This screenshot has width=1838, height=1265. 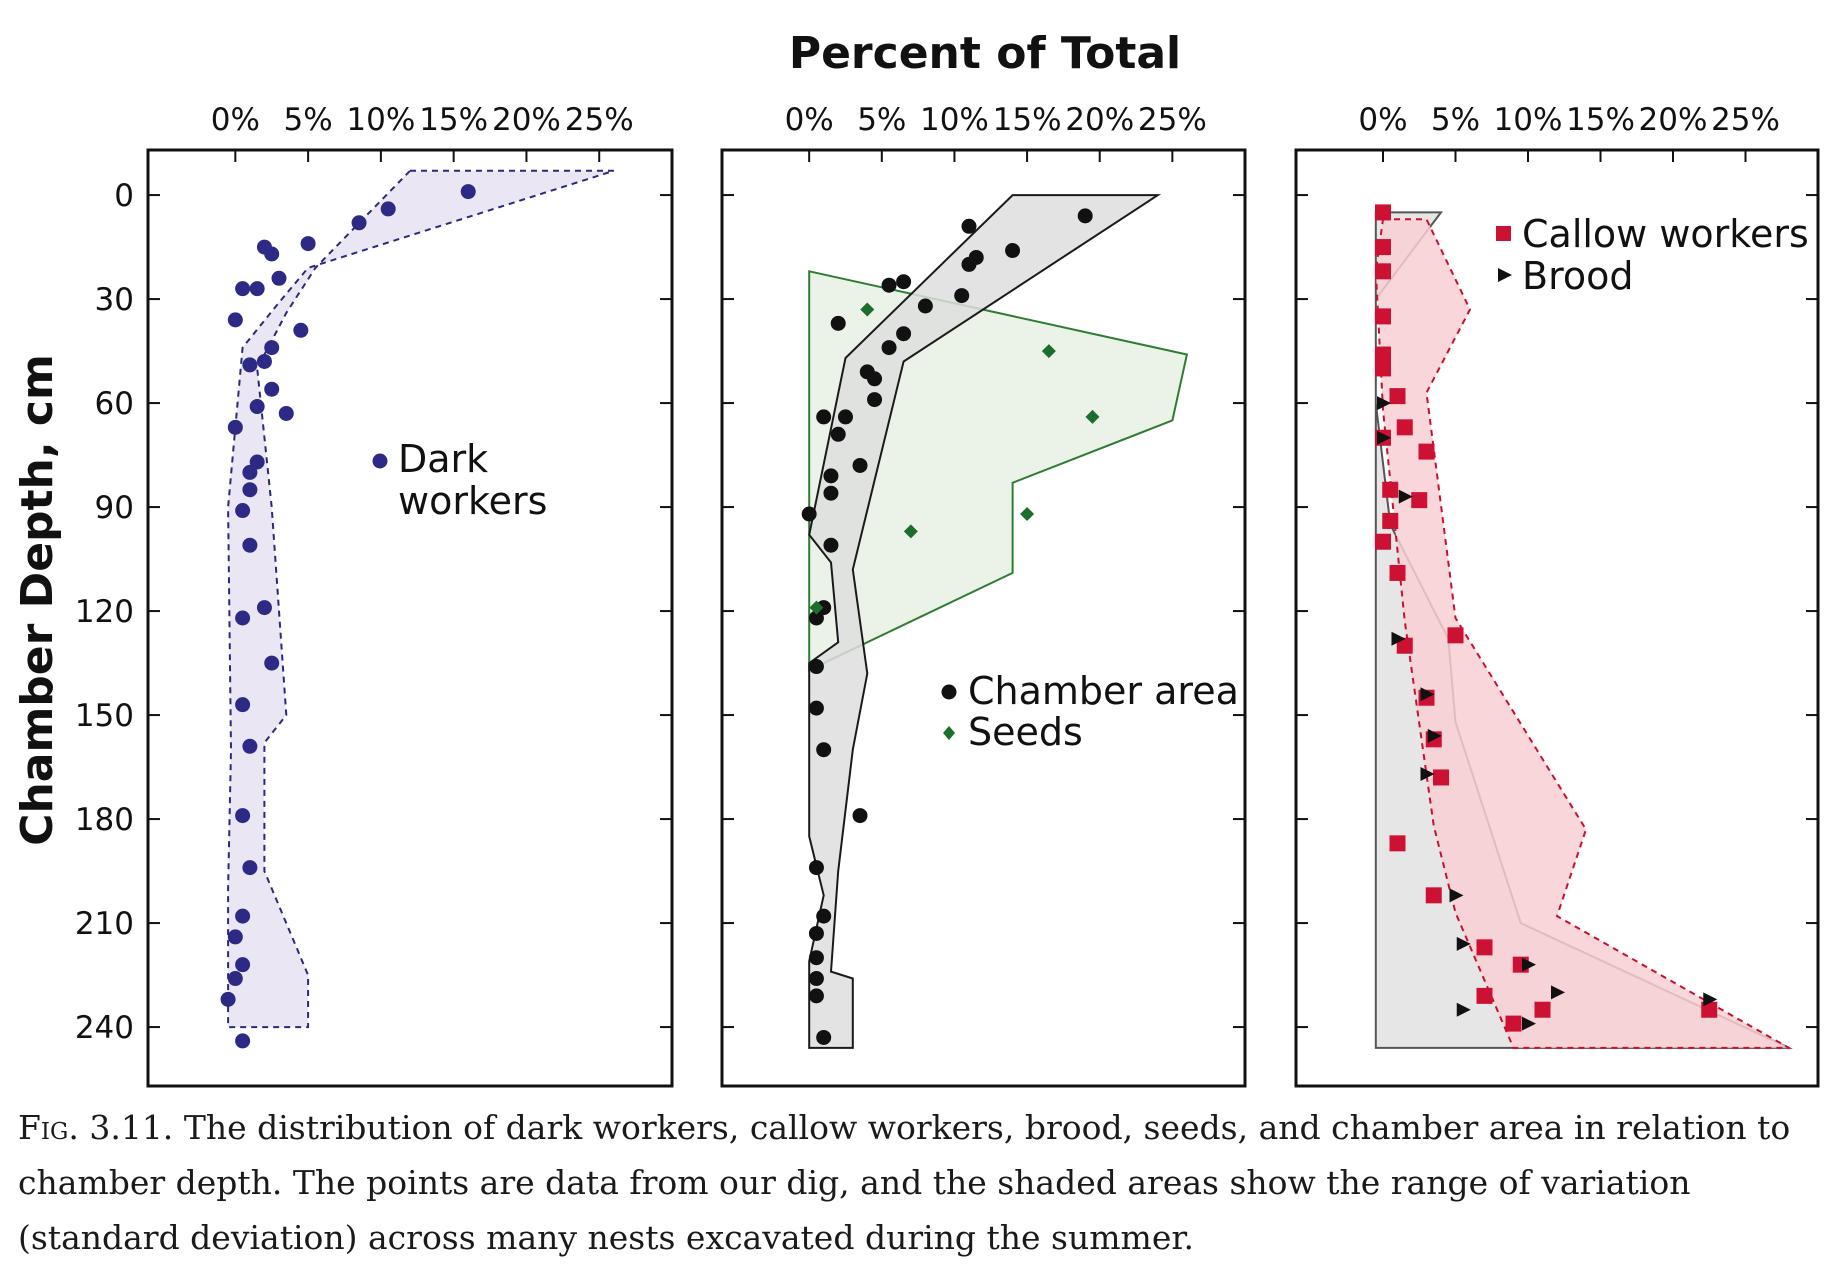 What do you see at coordinates (947, 626) in the screenshot?
I see `series-chamber-area` at bounding box center [947, 626].